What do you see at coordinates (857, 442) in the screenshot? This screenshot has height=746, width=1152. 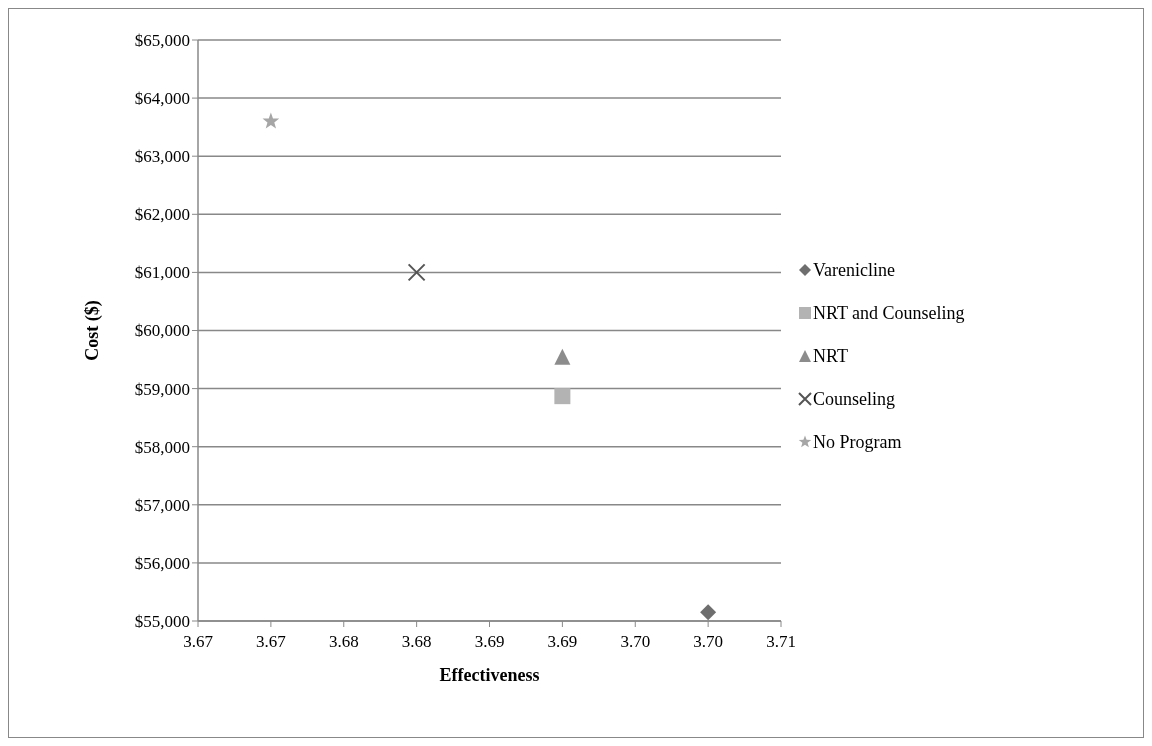 I see `legend-label: No Program` at bounding box center [857, 442].